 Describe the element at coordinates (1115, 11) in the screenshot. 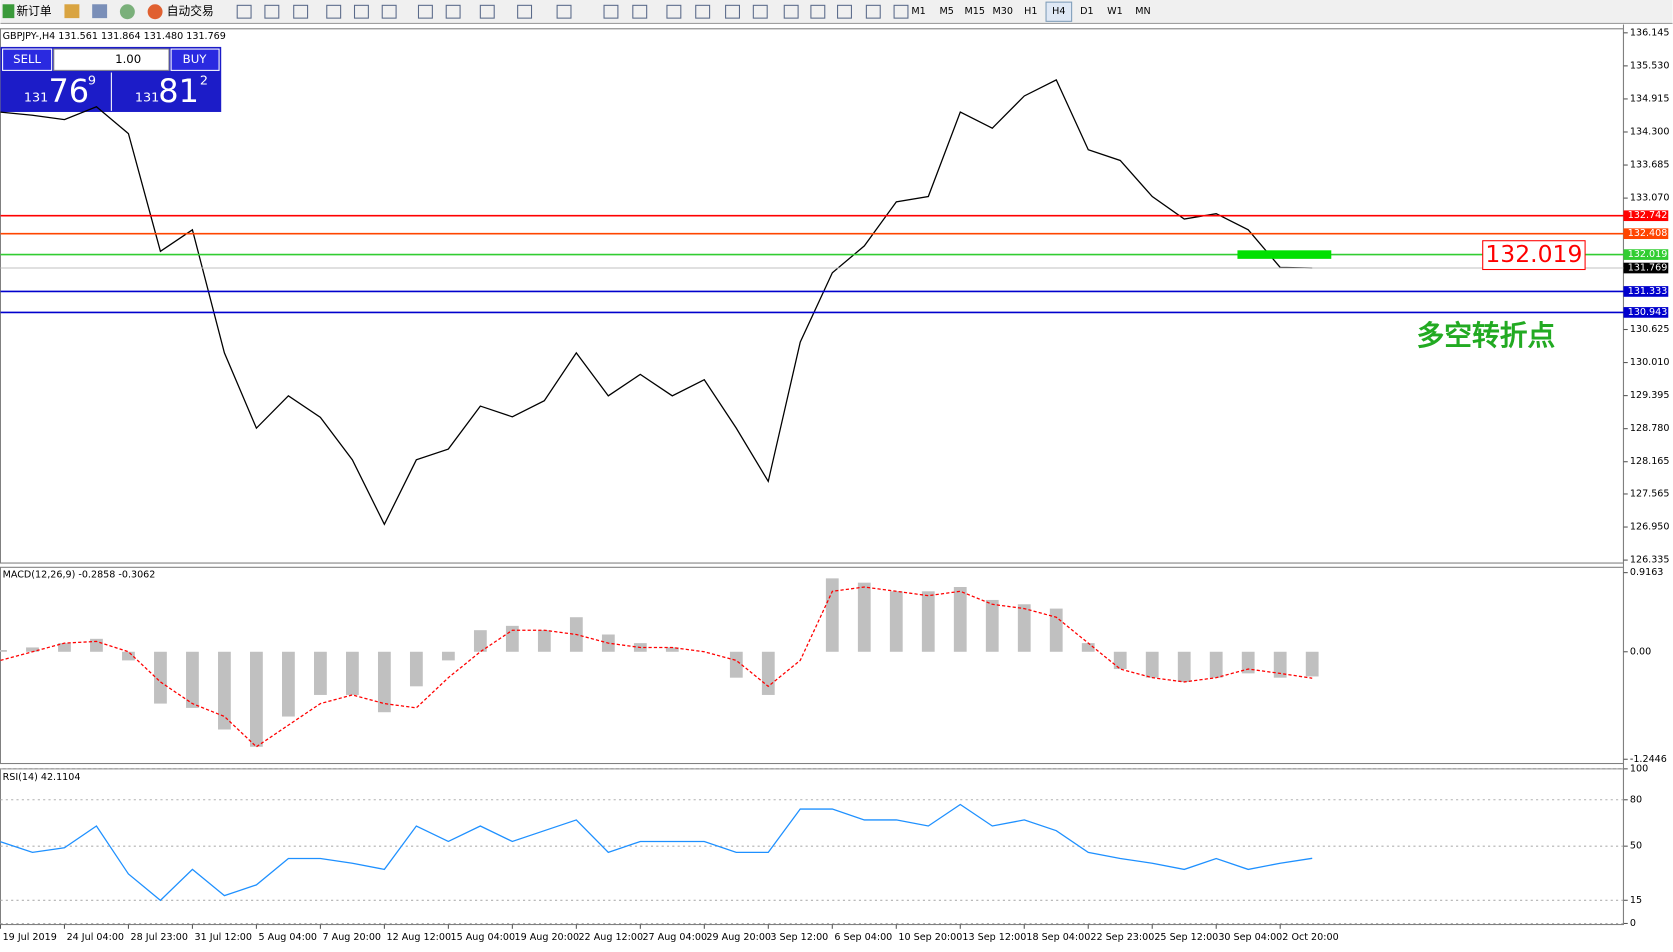

I see `timeframe: W1` at that location.